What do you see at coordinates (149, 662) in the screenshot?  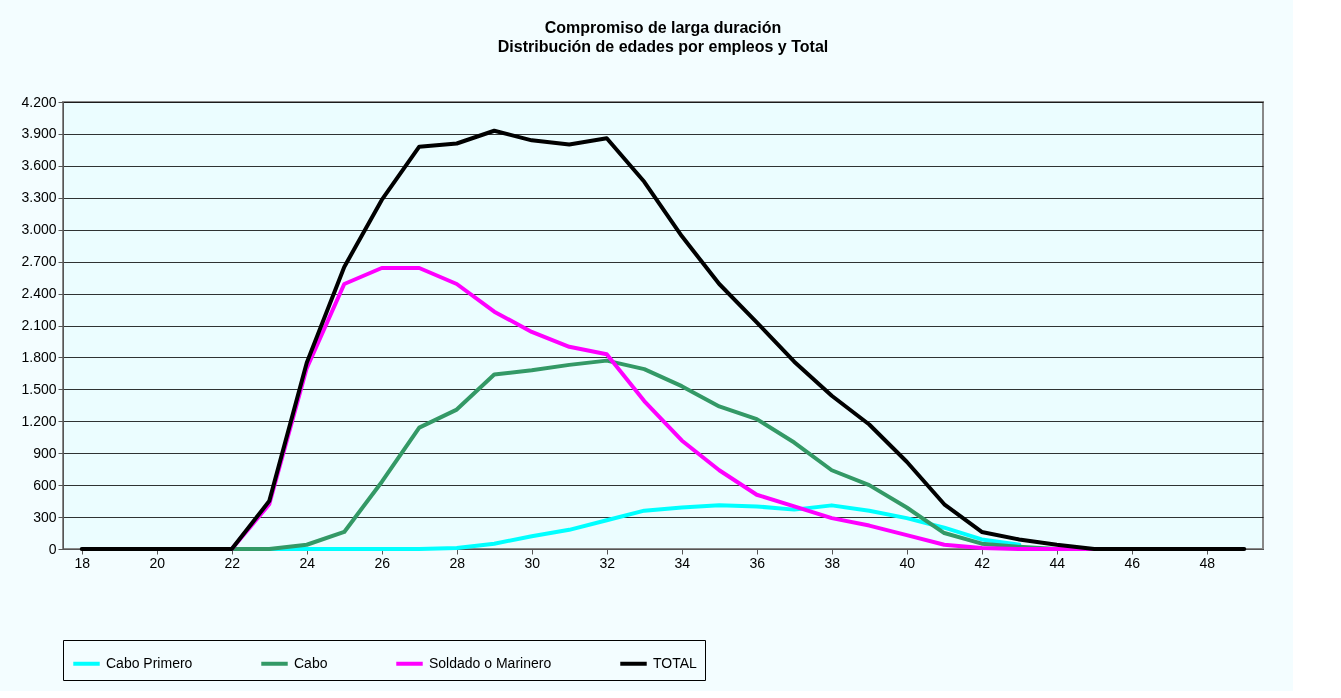 I see `legend-label: Cabo Primero` at bounding box center [149, 662].